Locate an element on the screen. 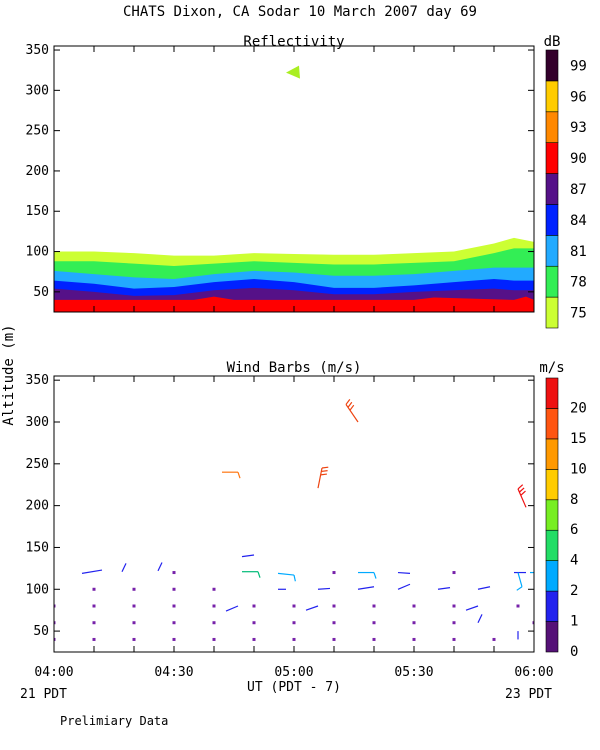 The width and height of the screenshot is (600, 750). left-time-note: 21 PDT is located at coordinates (43, 694).